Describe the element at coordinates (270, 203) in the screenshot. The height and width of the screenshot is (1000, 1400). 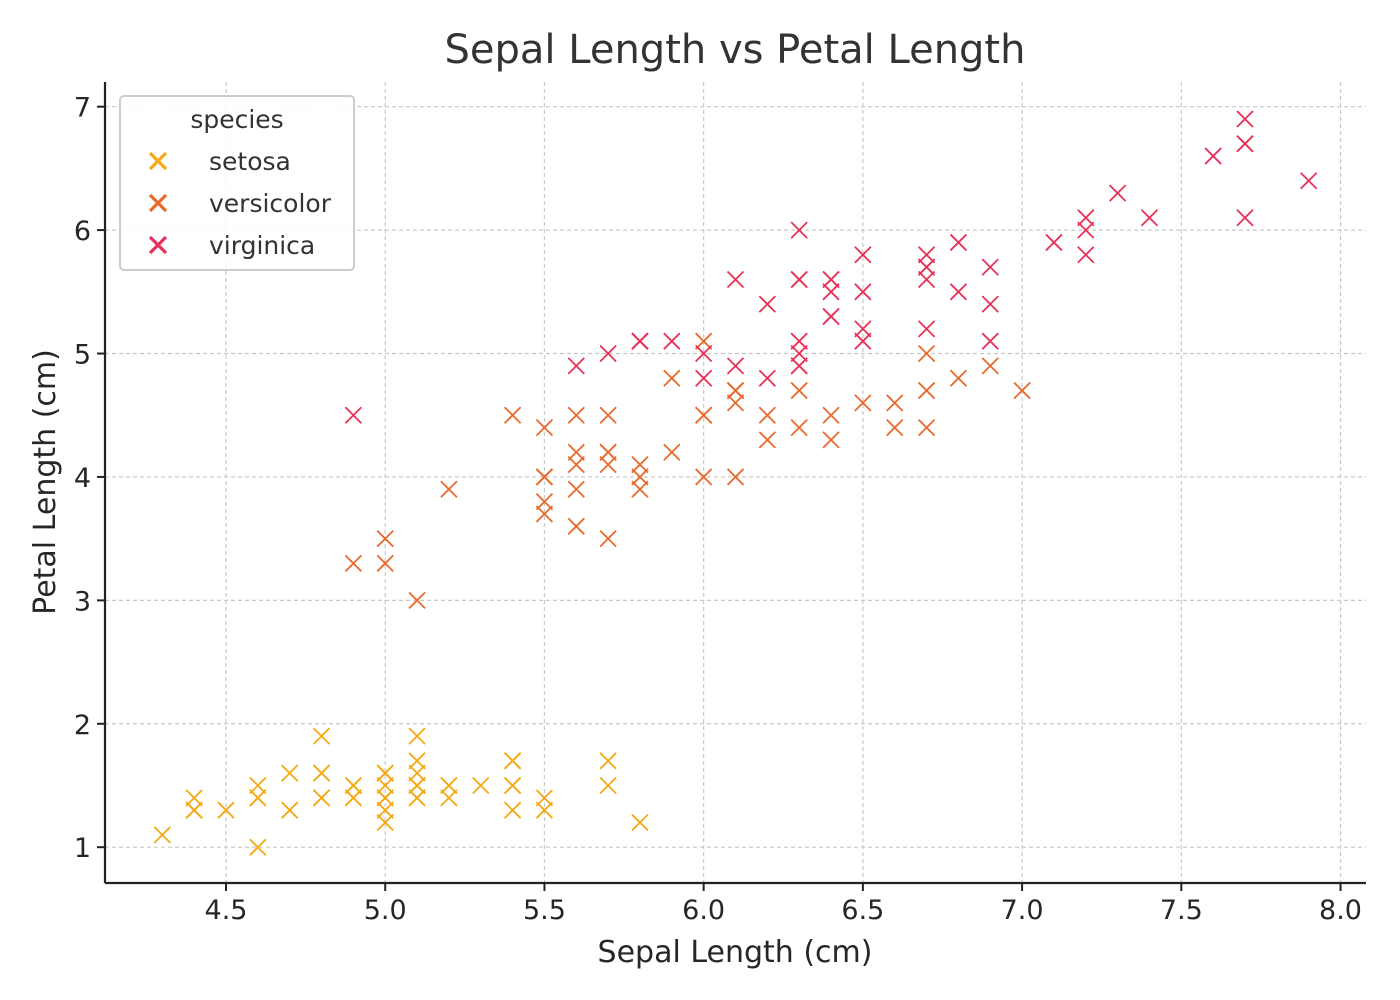
I see `legend-label-versicolor: versicolor` at that location.